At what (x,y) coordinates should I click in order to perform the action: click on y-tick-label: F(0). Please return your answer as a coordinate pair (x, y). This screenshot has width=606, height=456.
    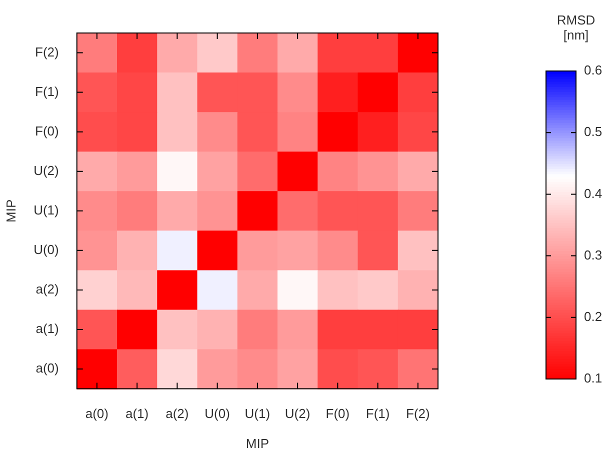
    Looking at the image, I should click on (47, 130).